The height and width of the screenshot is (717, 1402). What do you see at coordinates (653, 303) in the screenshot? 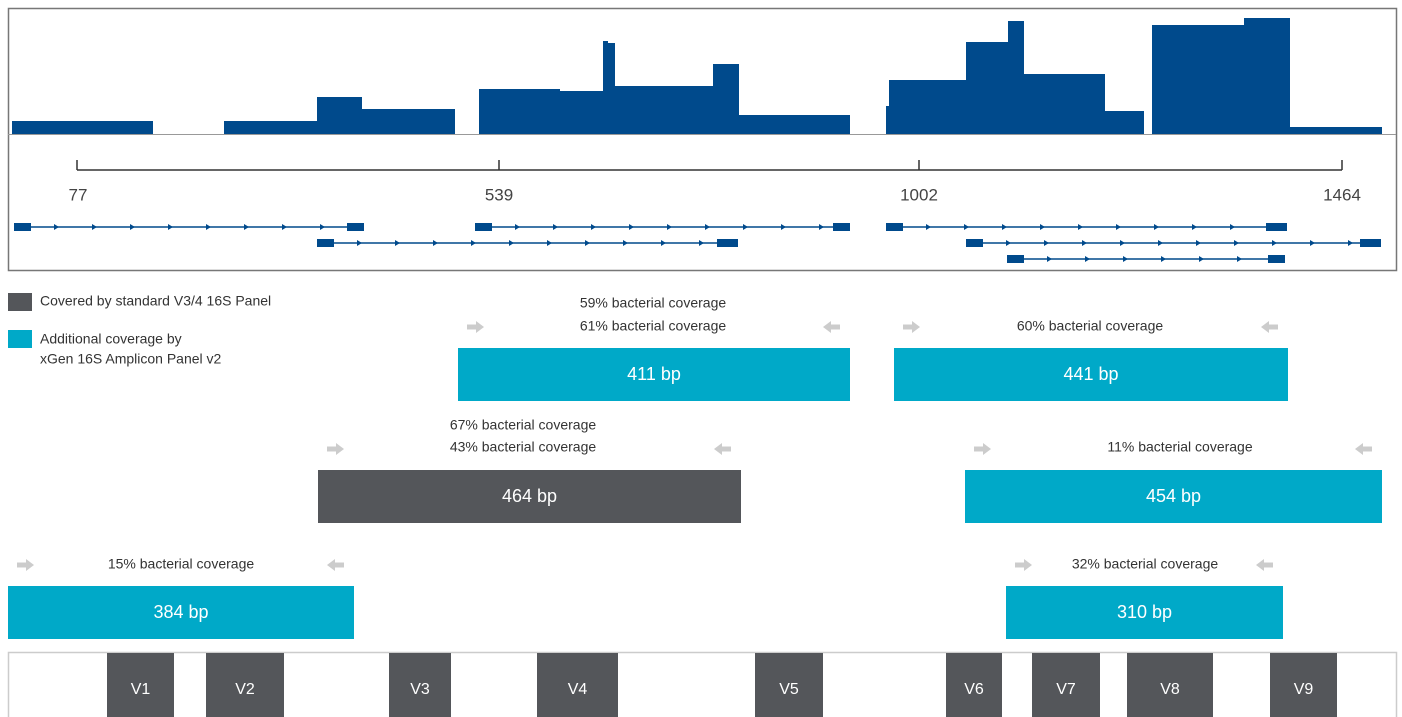
I see `coverage-label: 59% bacterial coverage` at bounding box center [653, 303].